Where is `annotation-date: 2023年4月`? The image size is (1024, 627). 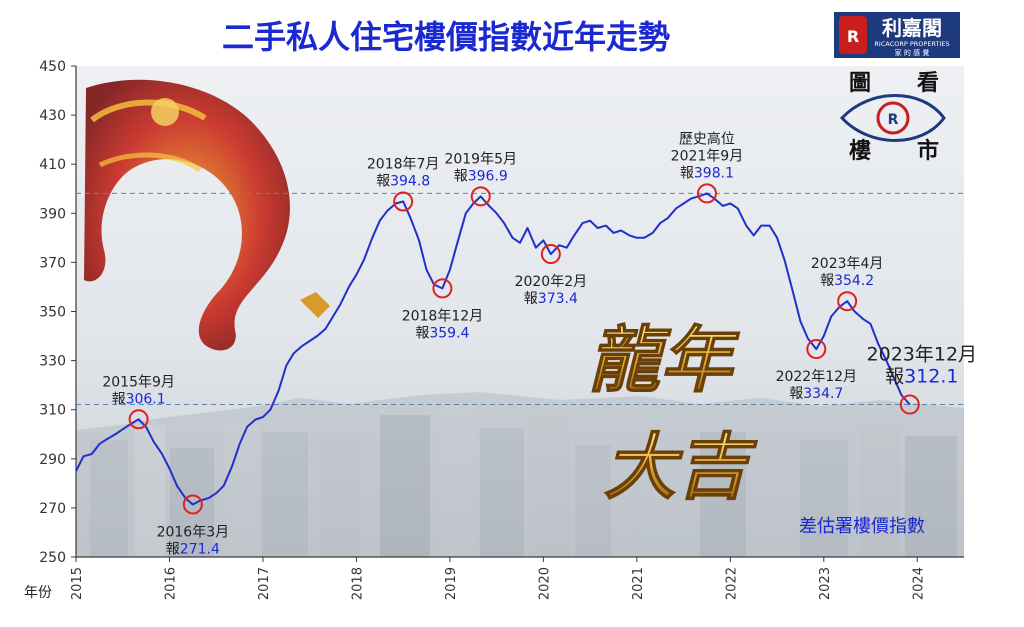
annotation-date: 2023年4月 is located at coordinates (847, 264).